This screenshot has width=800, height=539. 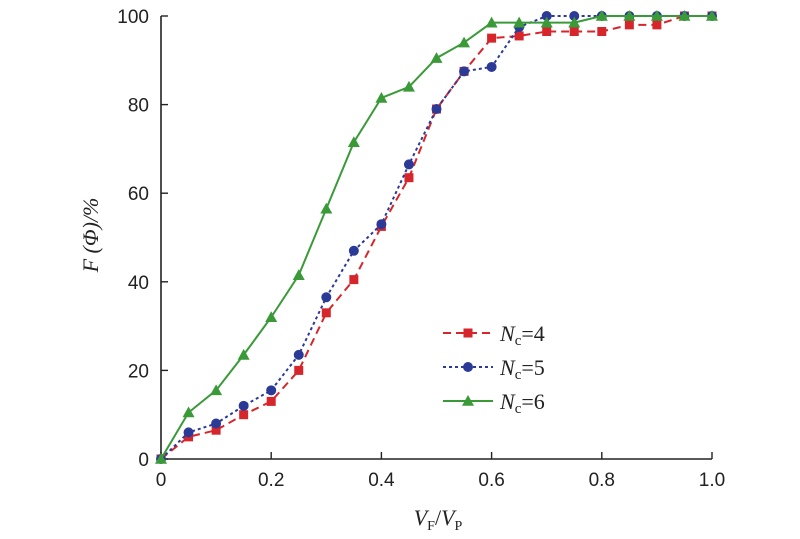 I want to click on chart-legend: Nc=4Nc=5Nc=6, so click(x=494, y=369).